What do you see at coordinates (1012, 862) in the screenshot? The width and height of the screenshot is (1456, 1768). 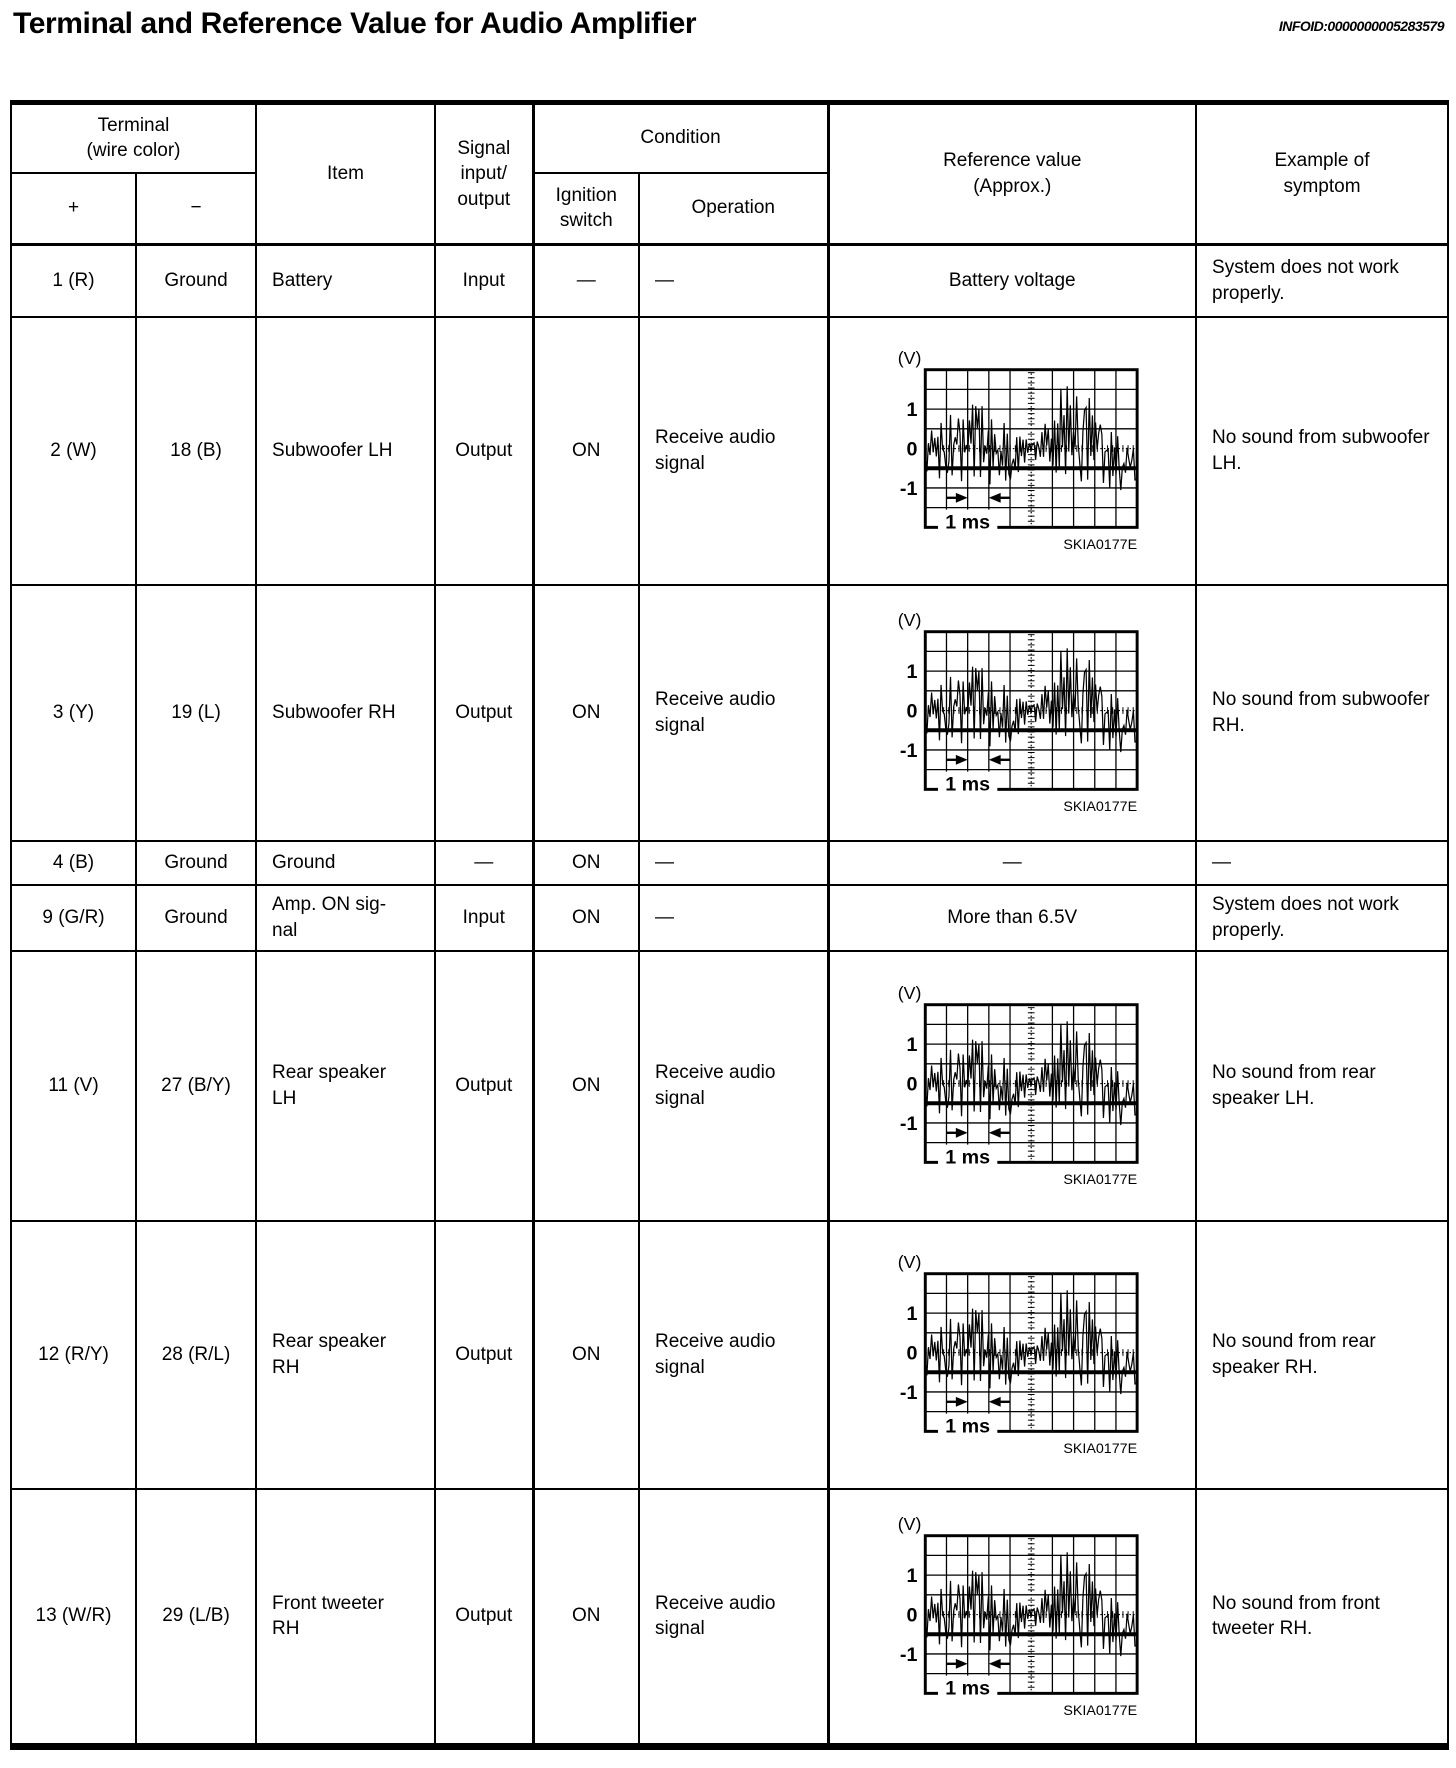 I see `reference-value-cell: —` at bounding box center [1012, 862].